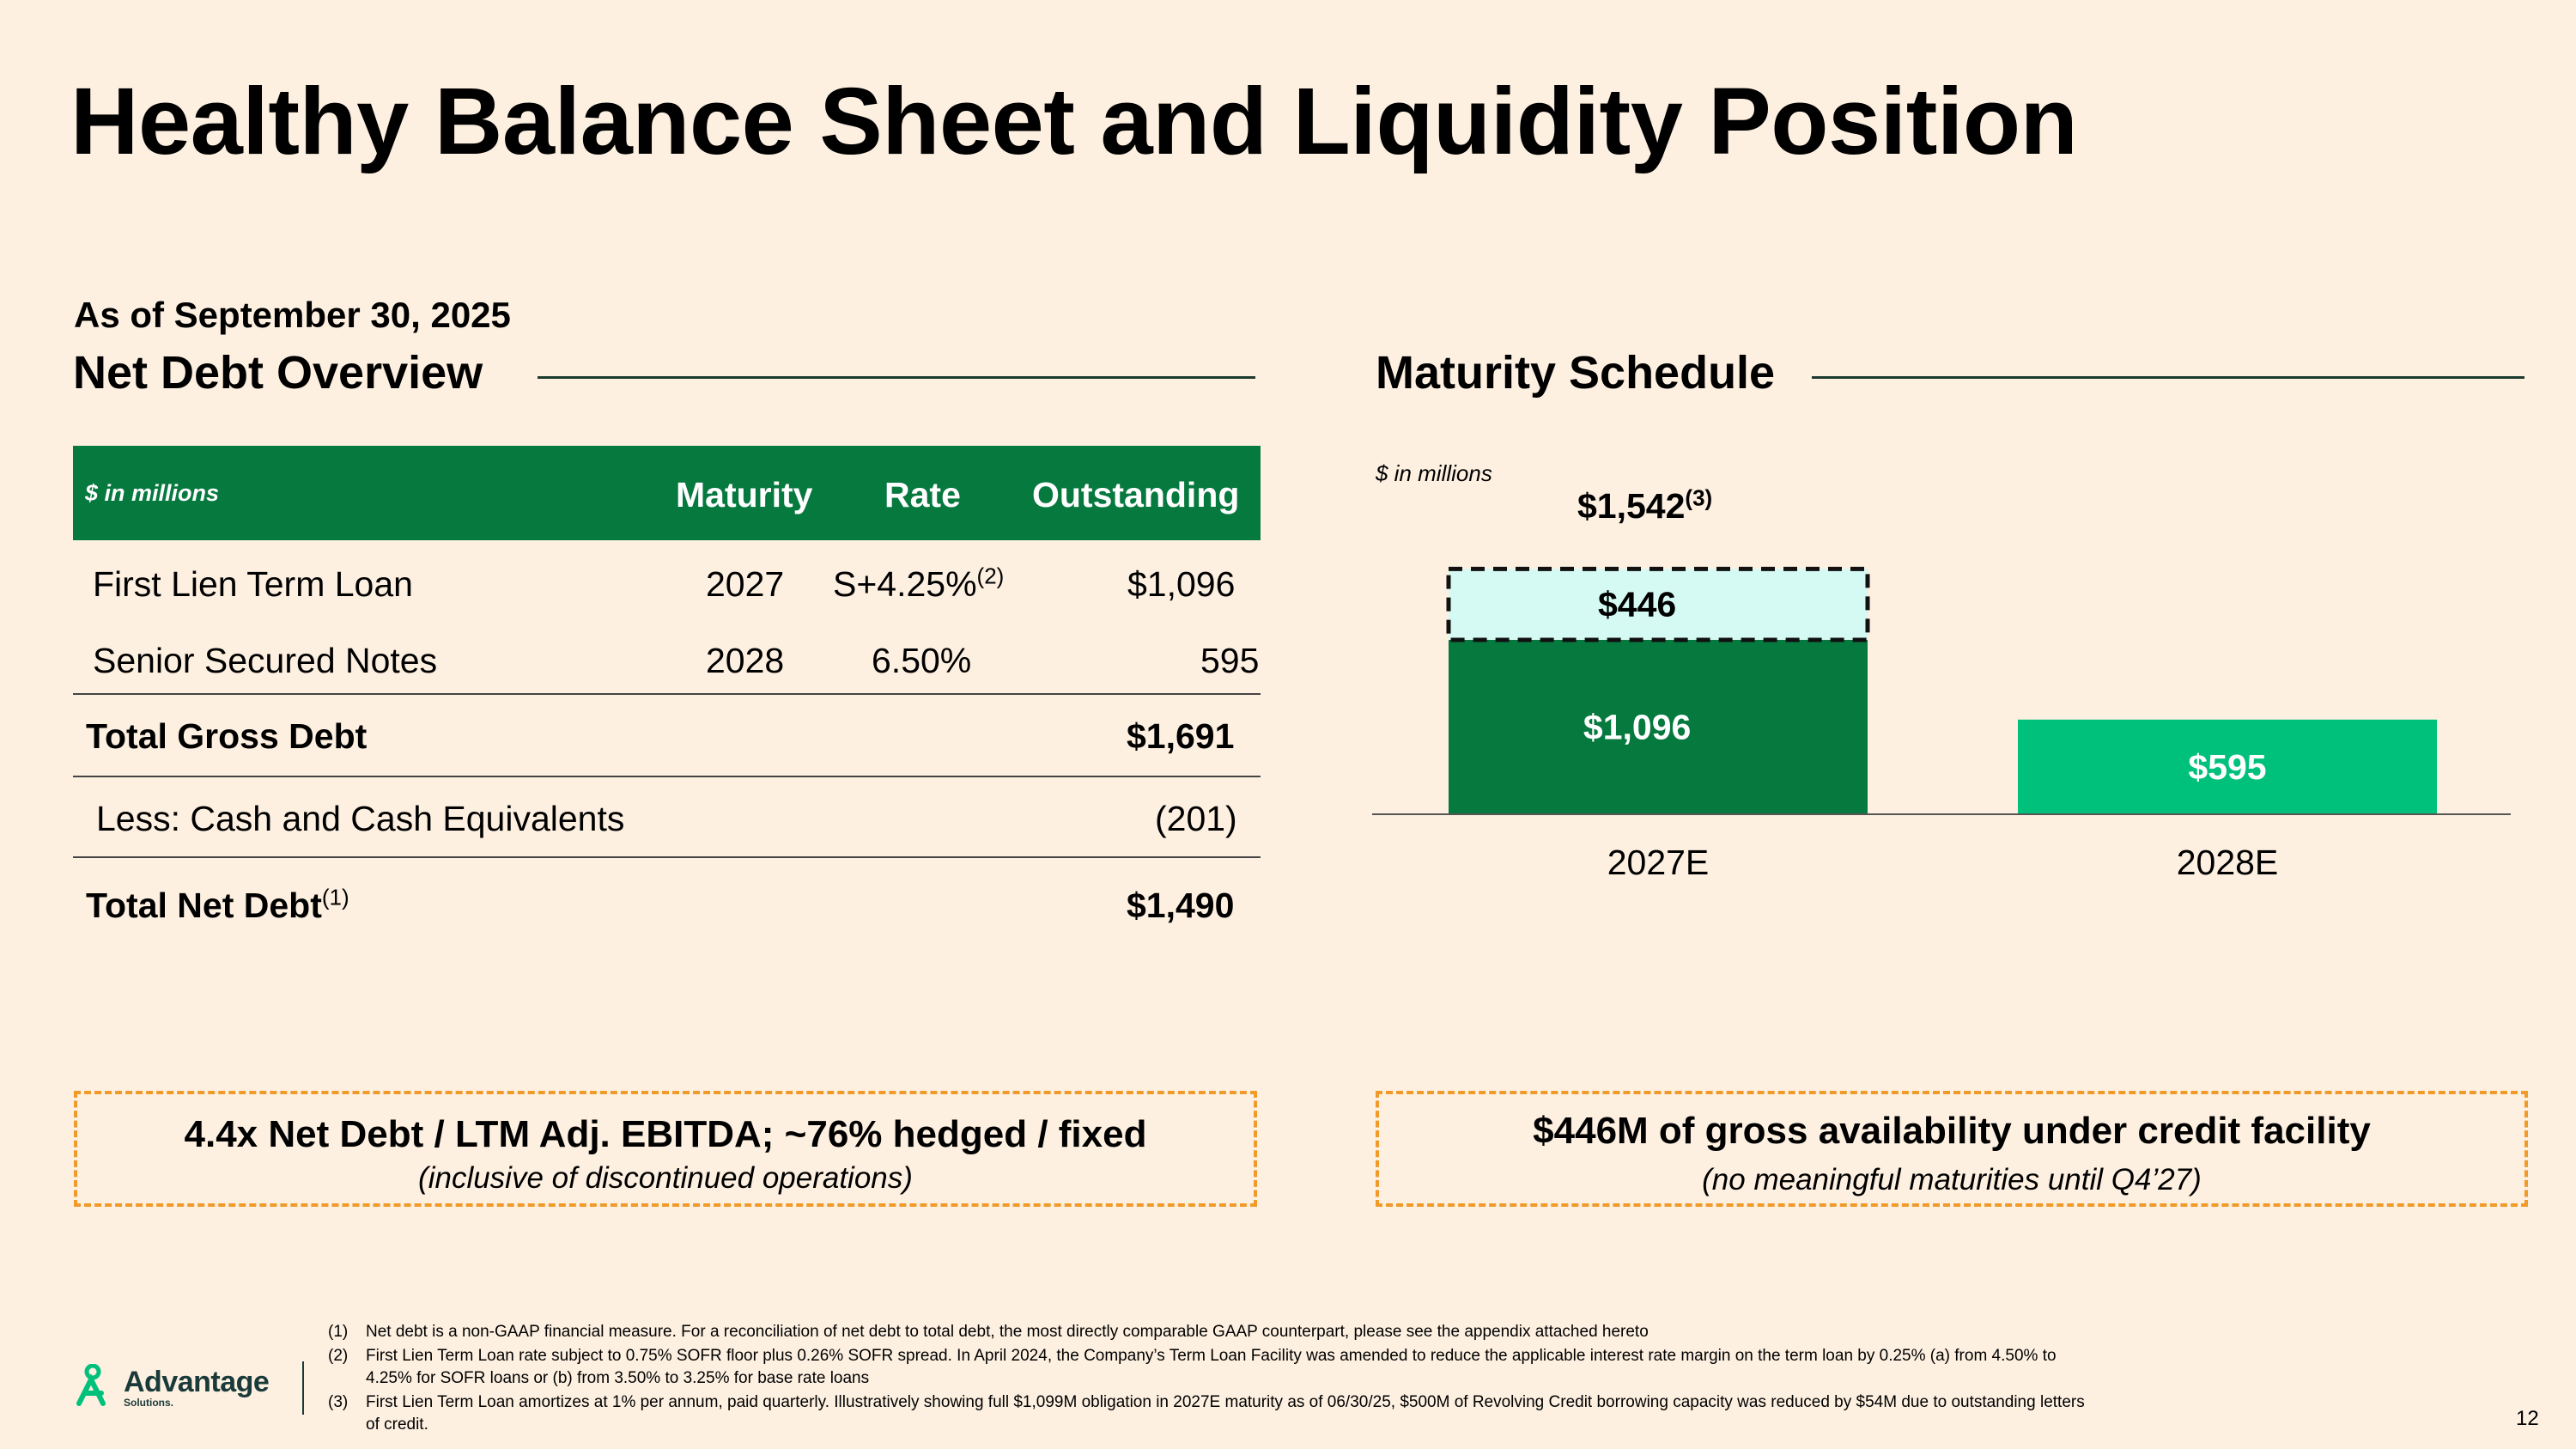  I want to click on net-debt-table-header: $ in millions Maturity Rate Outstanding, so click(667, 493).